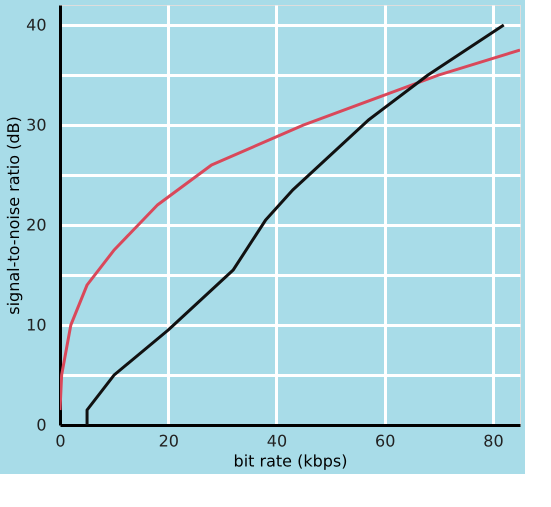 Image resolution: width=551 pixels, height=507 pixels. What do you see at coordinates (277, 441) in the screenshot?
I see `x-tick-label: 40` at bounding box center [277, 441].